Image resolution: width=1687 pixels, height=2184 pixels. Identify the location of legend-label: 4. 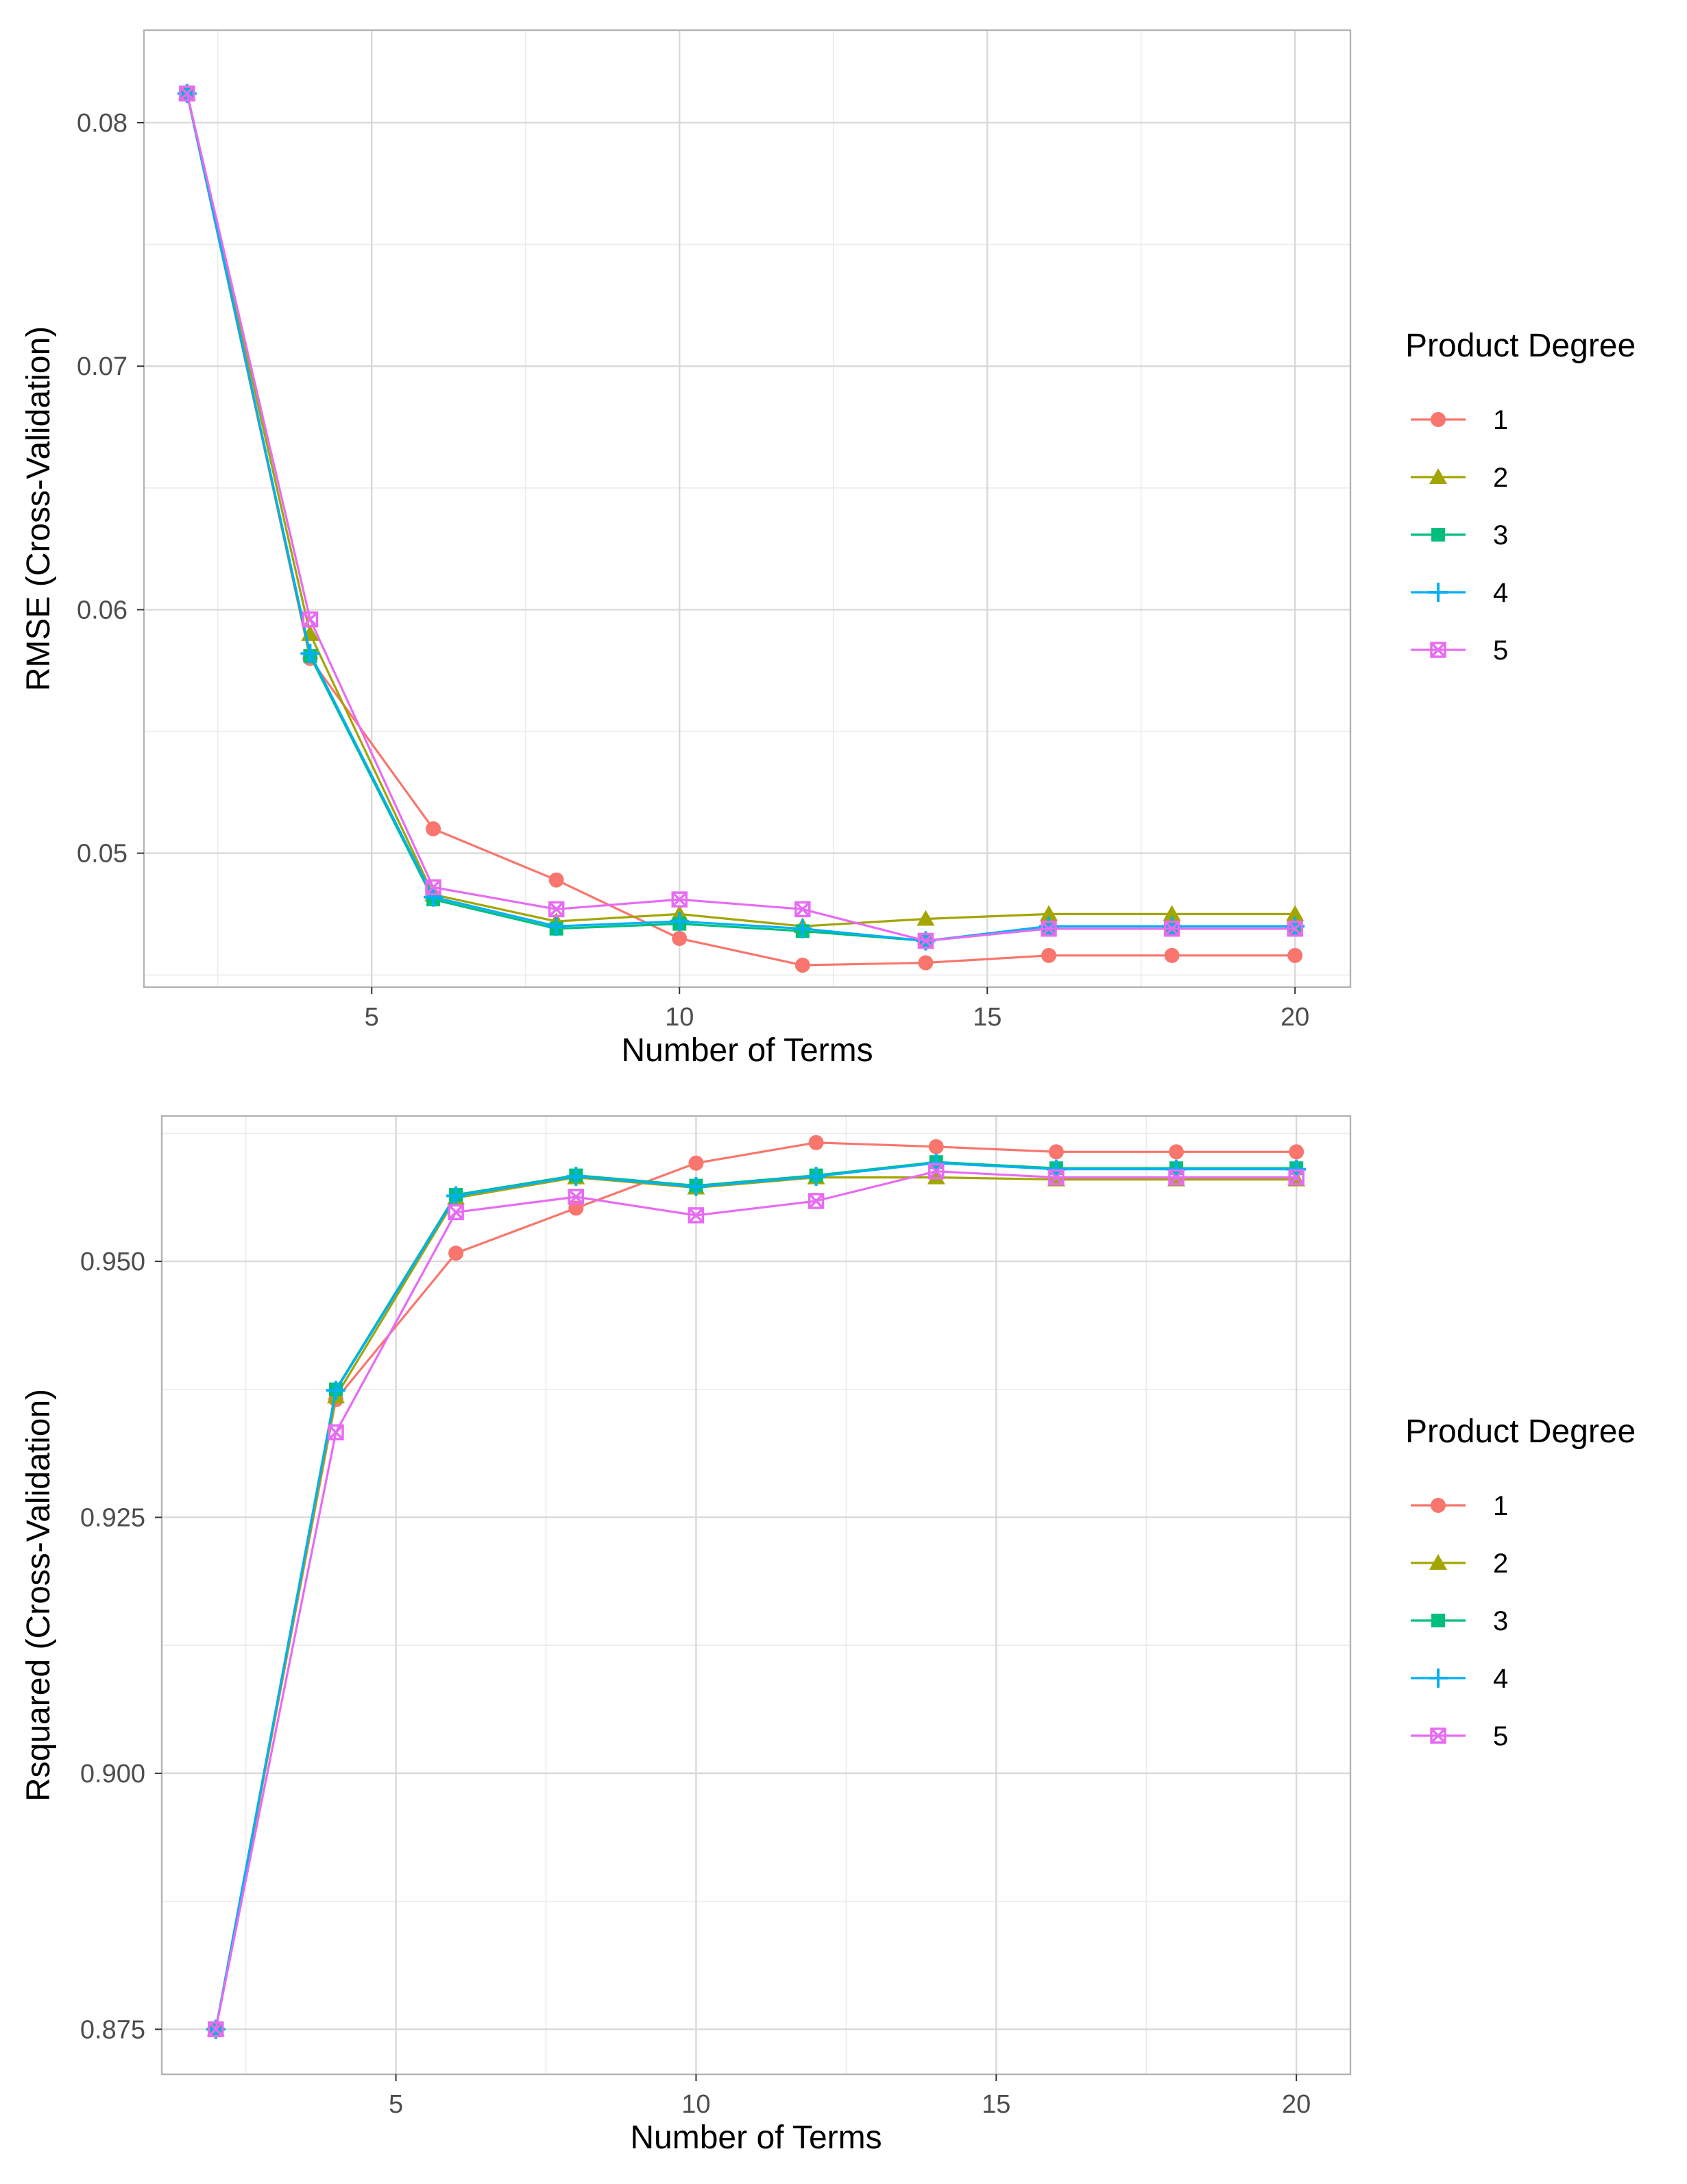
(1500, 593).